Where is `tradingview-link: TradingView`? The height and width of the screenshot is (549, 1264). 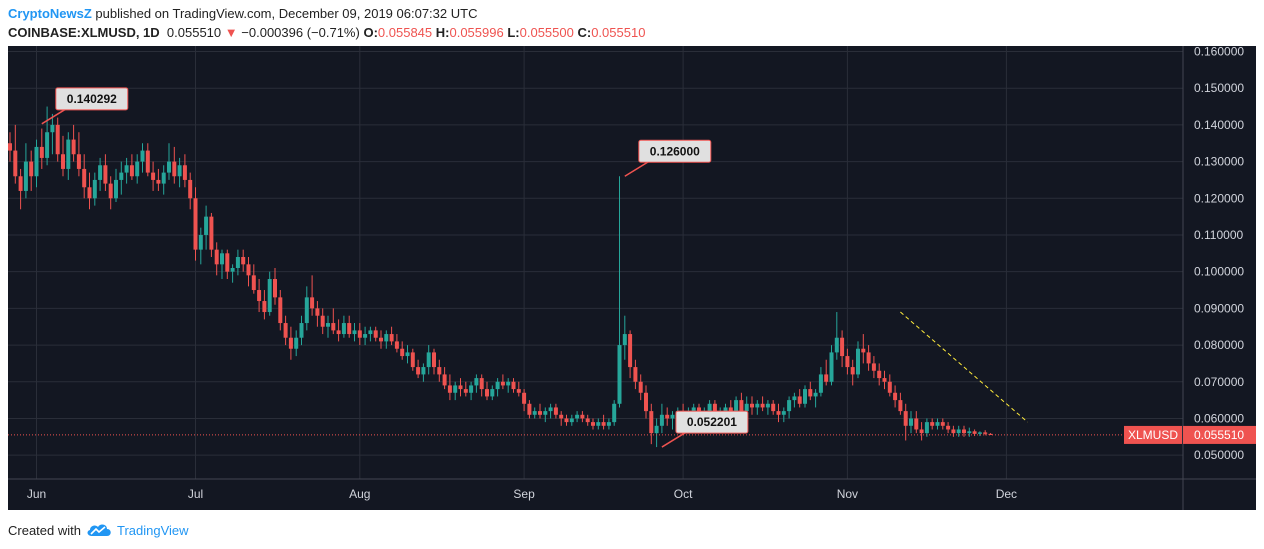
tradingview-link: TradingView is located at coordinates (152, 530).